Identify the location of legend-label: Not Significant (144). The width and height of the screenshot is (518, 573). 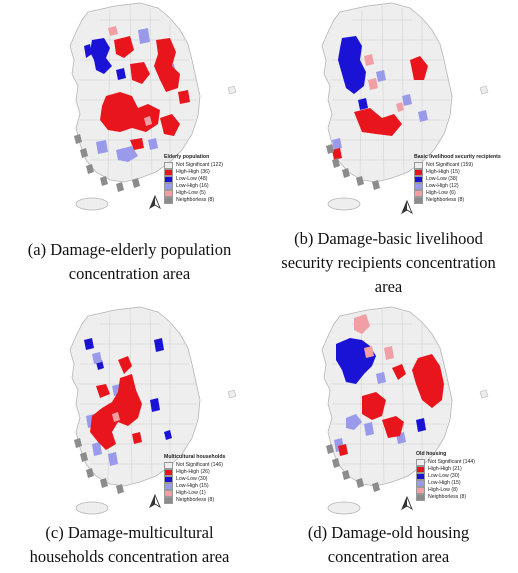
(451, 462).